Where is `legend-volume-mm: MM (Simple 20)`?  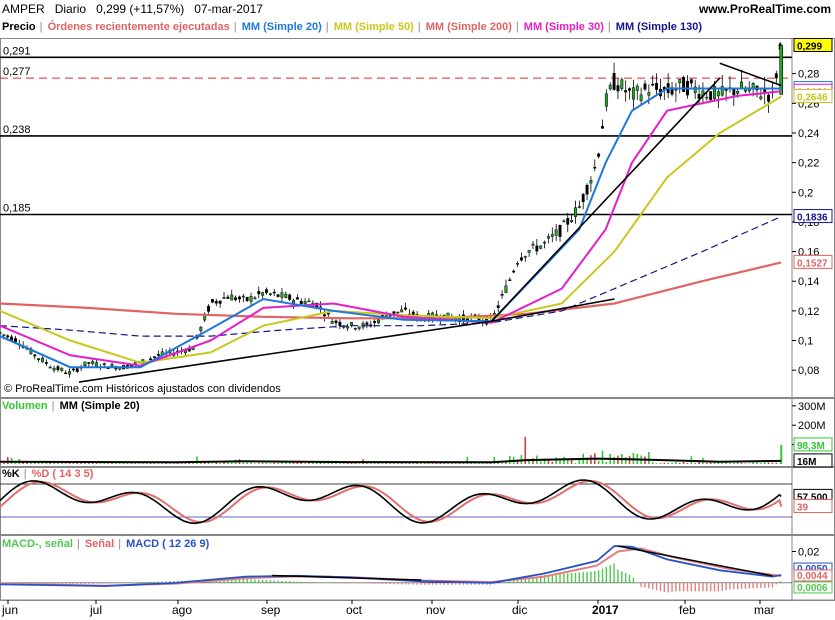
legend-volume-mm: MM (Simple 20) is located at coordinates (99, 406).